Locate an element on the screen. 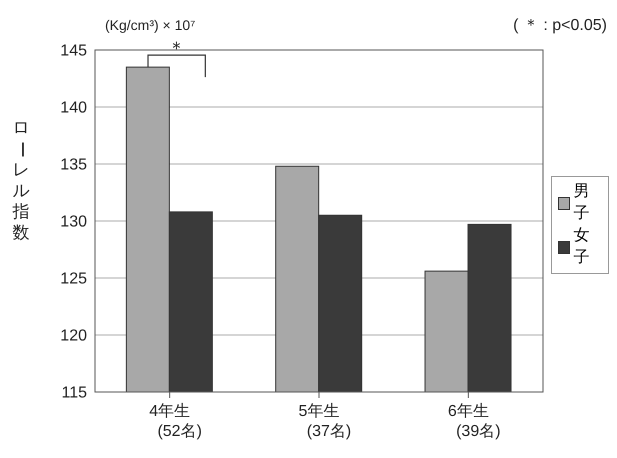 This screenshot has height=458, width=617. y-tick-label: 135 is located at coordinates (74, 165).